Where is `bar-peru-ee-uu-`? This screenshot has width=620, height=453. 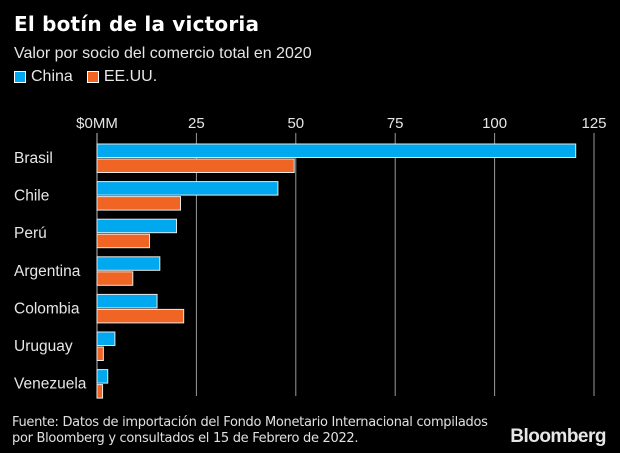 bar-peru-ee-uu- is located at coordinates (123, 241).